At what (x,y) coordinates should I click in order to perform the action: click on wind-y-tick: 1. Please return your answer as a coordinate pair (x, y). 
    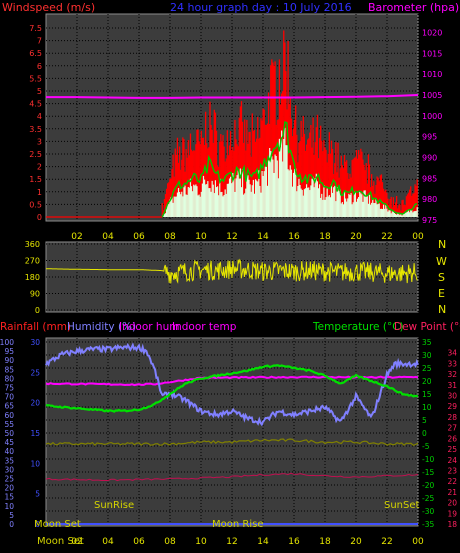
    Looking at the image, I should click on (39, 192).